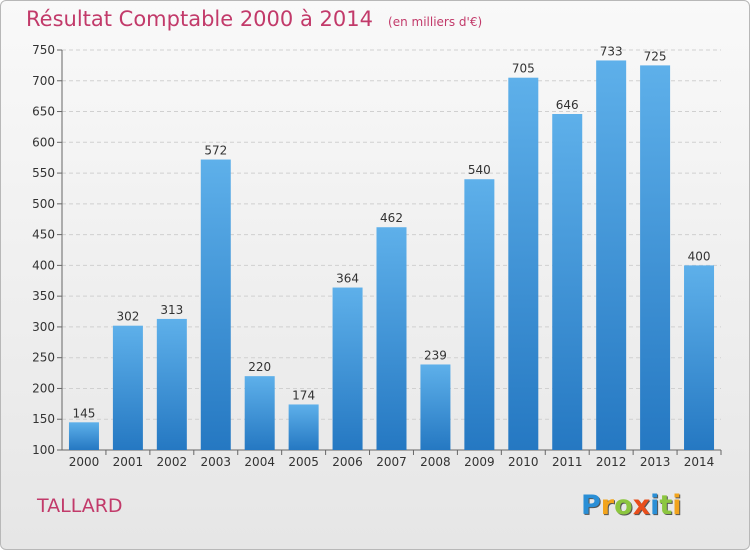  What do you see at coordinates (303, 462) in the screenshot?
I see `x-tick-label: 2005` at bounding box center [303, 462].